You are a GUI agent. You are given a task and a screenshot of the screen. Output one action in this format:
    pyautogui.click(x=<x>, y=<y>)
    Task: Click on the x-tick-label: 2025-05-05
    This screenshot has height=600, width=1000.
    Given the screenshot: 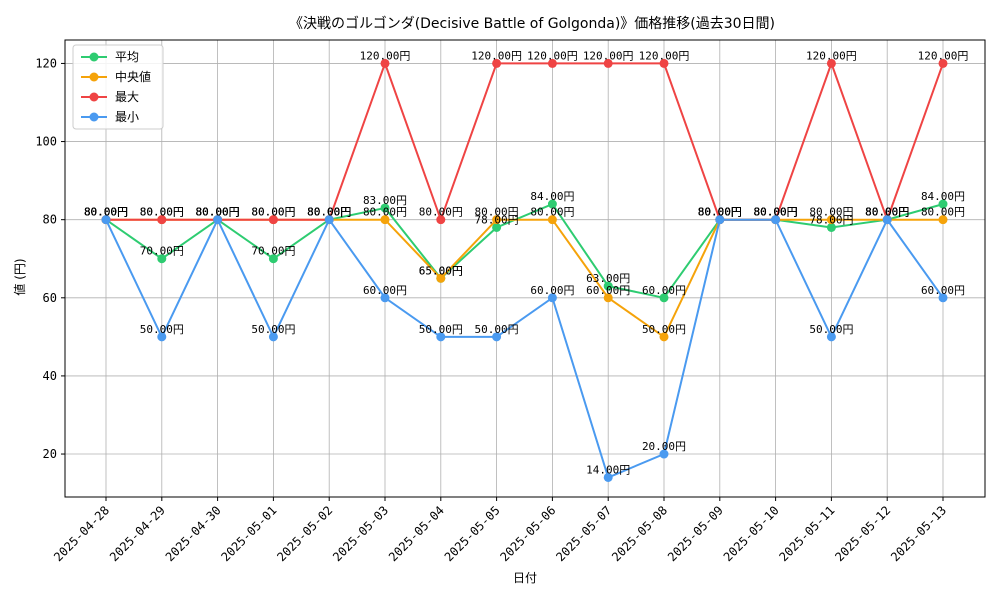 What is the action you would take?
    pyautogui.click(x=472, y=533)
    